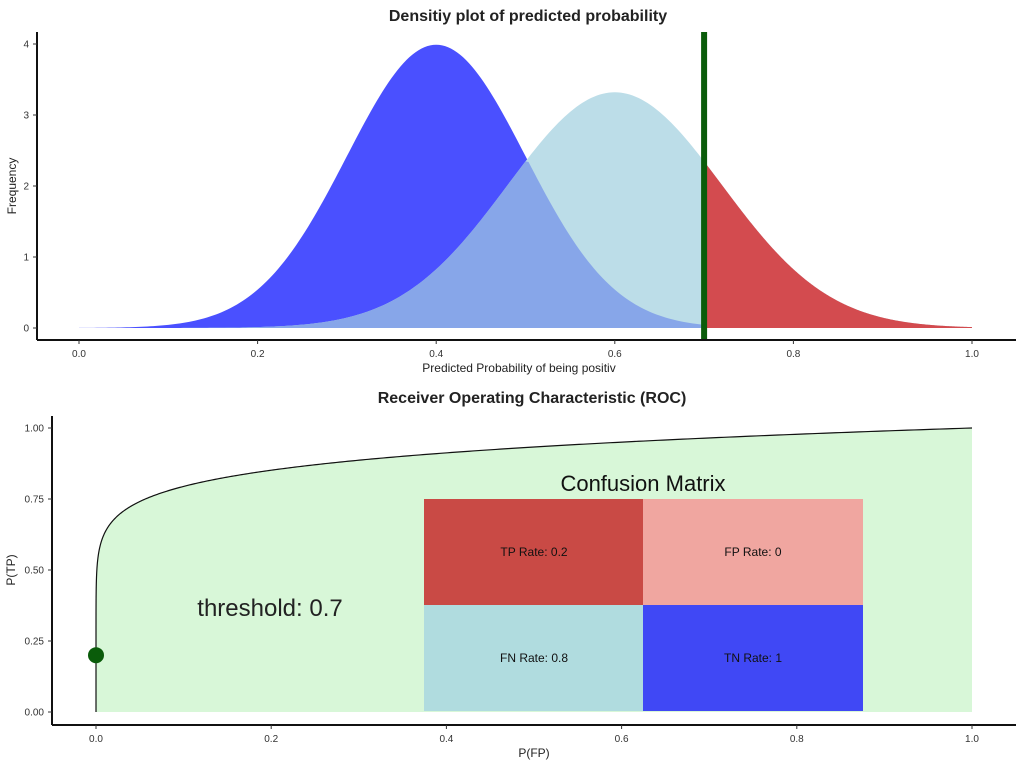 The image size is (1023, 765). Describe the element at coordinates (446, 739) in the screenshot. I see `roc-x-tick-0.4: 0.4` at that location.